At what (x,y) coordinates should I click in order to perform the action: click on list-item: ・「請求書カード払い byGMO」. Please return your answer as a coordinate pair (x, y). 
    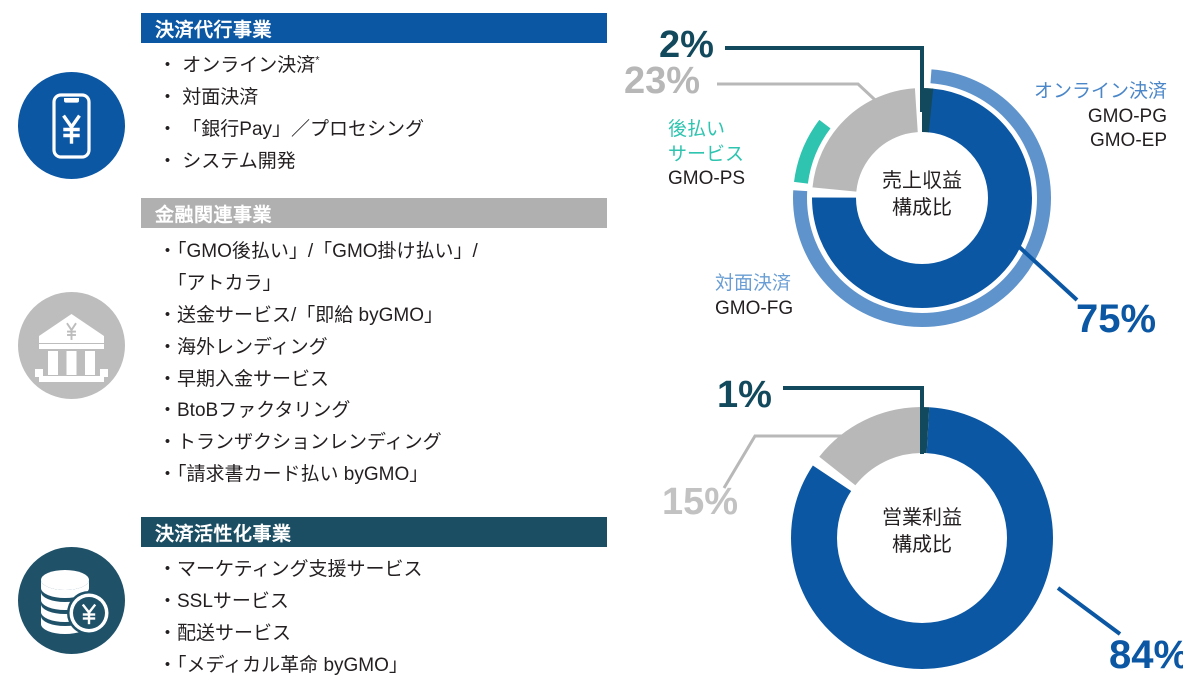
    Looking at the image, I should click on (293, 475).